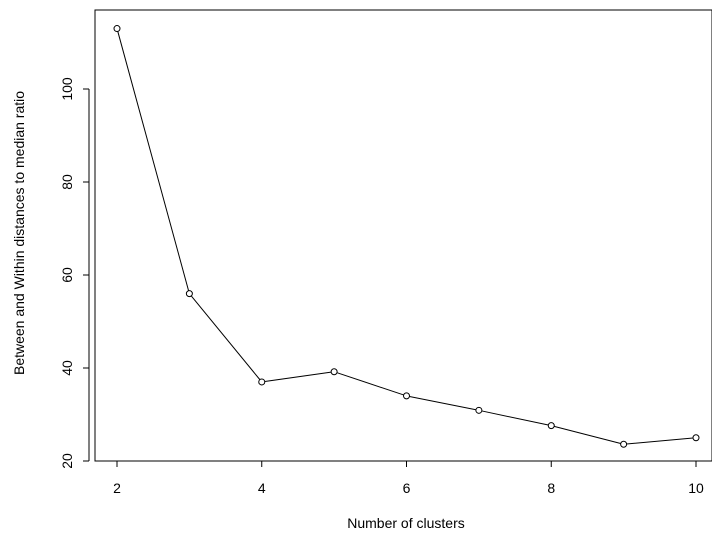 This screenshot has width=712, height=533. I want to click on y-tick-label: 80, so click(67, 182).